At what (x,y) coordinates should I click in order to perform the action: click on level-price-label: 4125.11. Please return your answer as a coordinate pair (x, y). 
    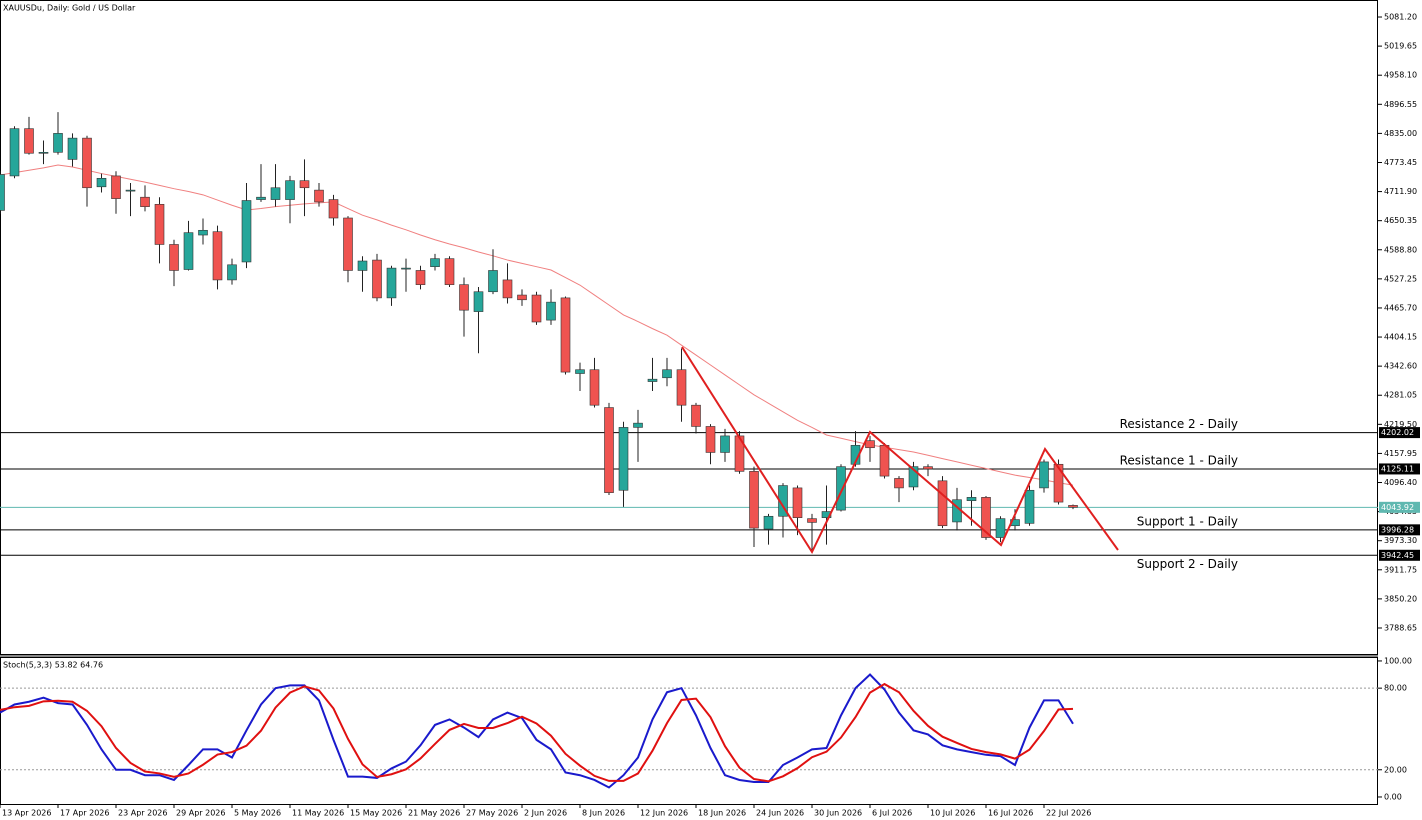
    Looking at the image, I should click on (1397, 468).